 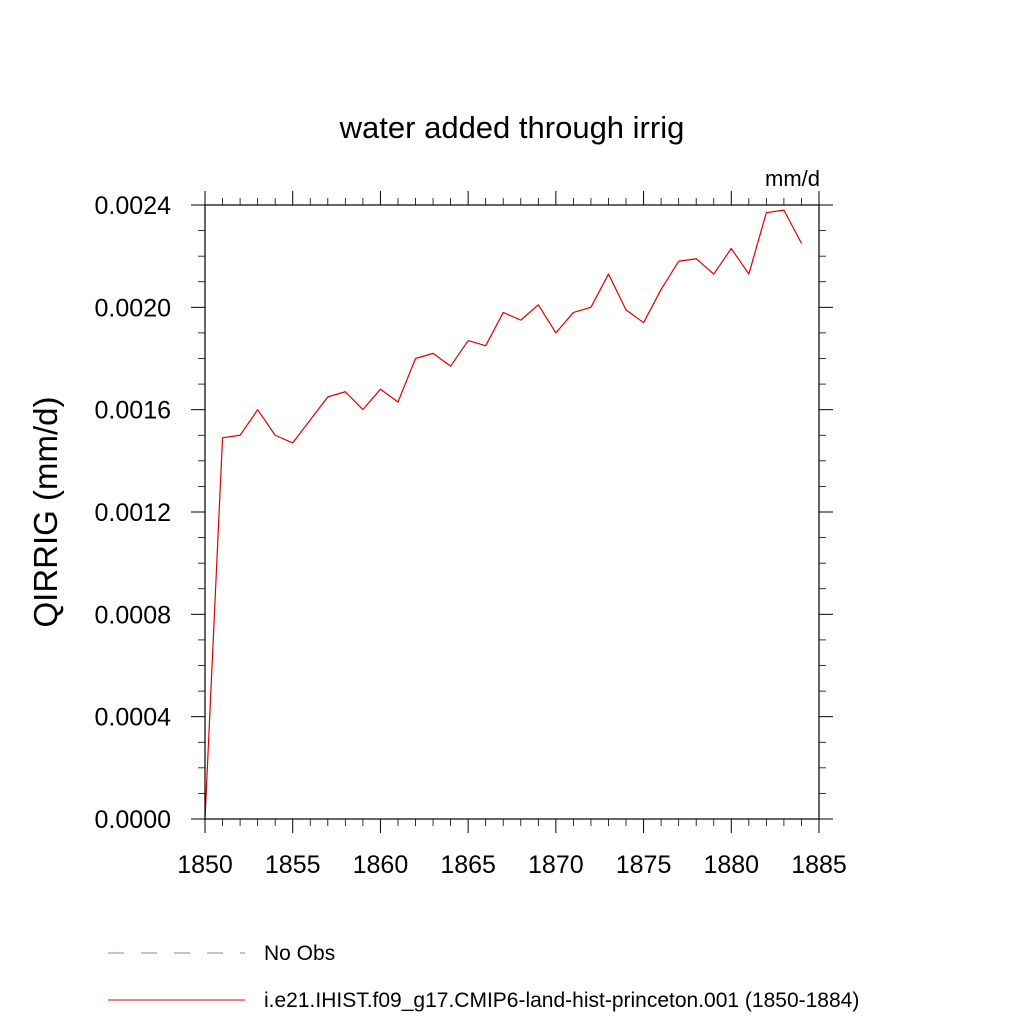 What do you see at coordinates (381, 865) in the screenshot?
I see `x-tick-label: 1860` at bounding box center [381, 865].